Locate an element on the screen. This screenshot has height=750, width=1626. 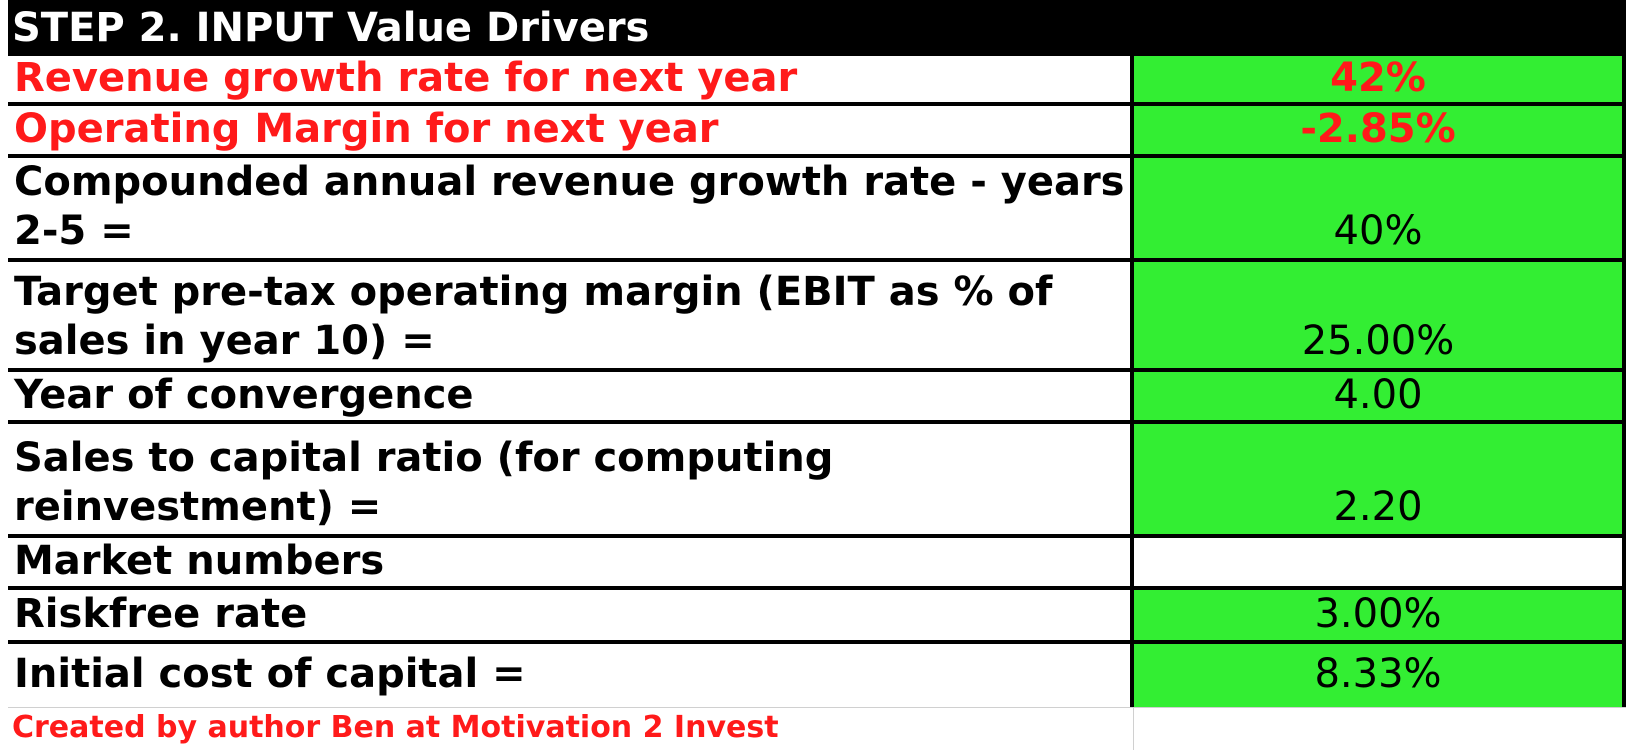
row-revenue-growth-next-year: Revenue growth rate for next year 42% is located at coordinates (817, 80).